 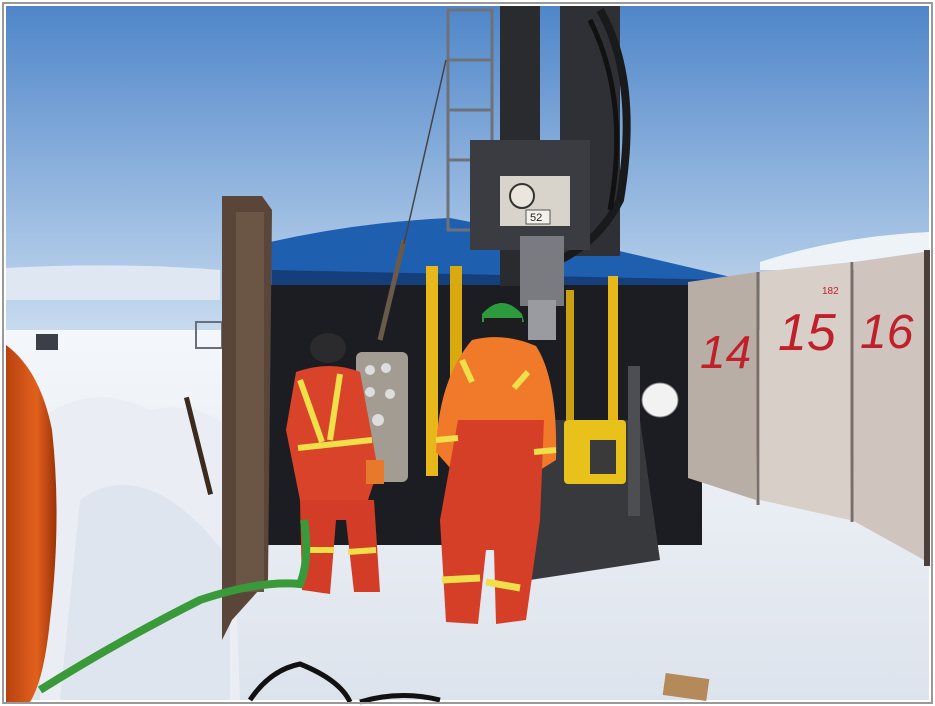 I want to click on worker-center, so click(x=496, y=463).